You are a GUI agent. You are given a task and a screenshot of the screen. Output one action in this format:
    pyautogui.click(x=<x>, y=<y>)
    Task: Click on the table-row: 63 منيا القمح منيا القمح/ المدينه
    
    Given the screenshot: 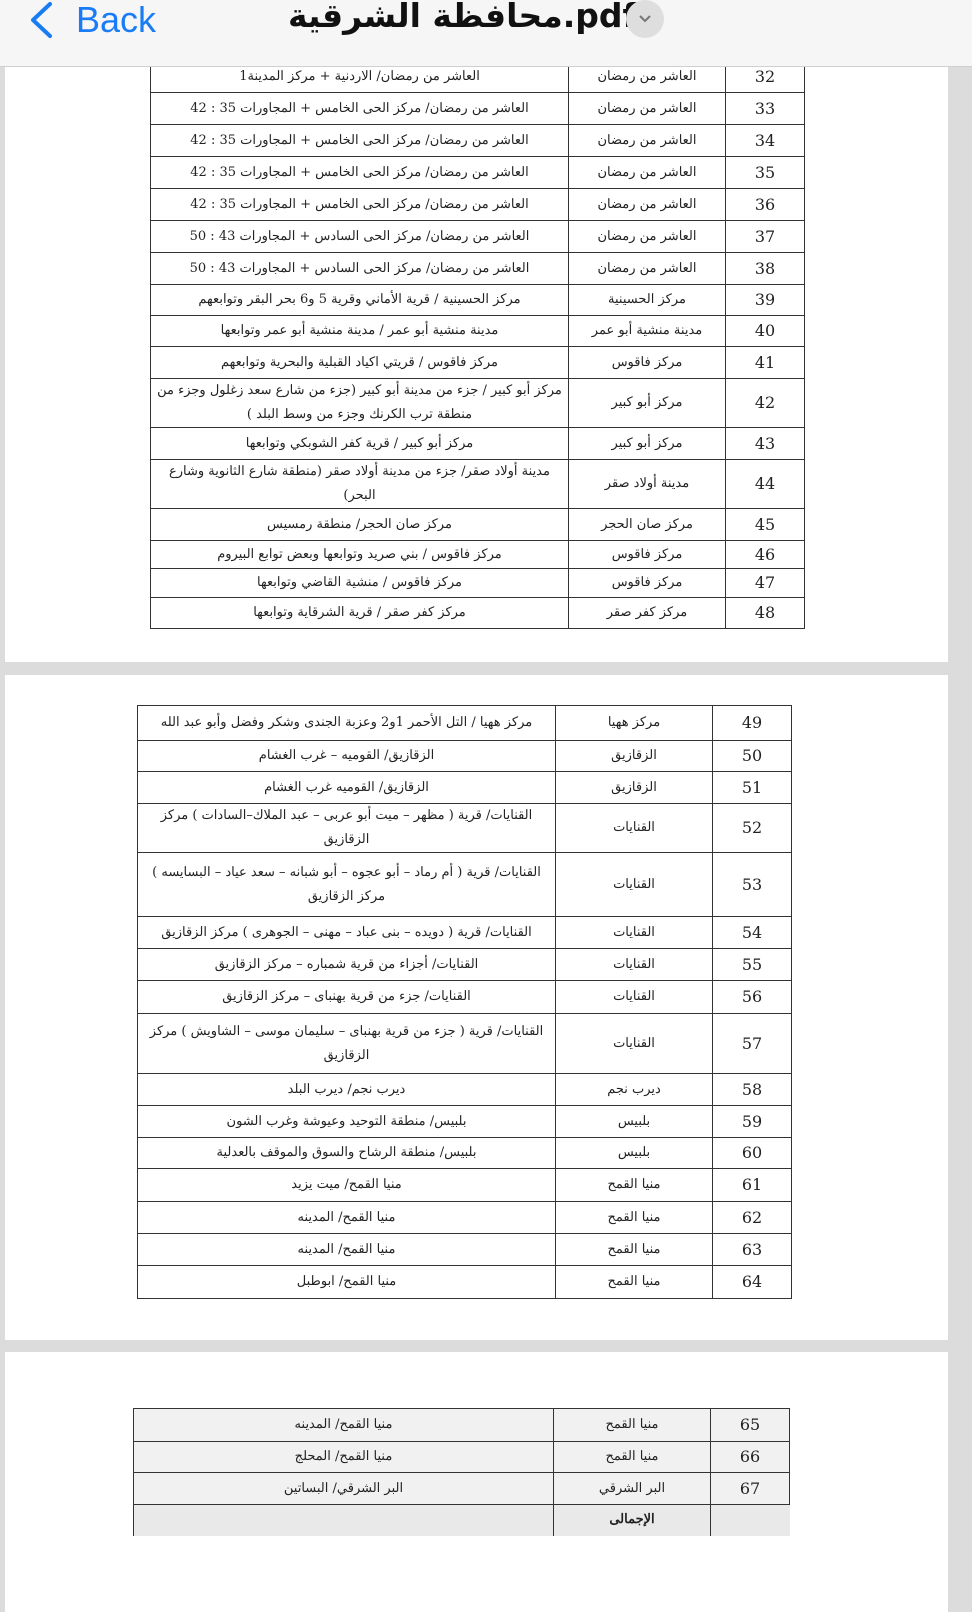 What is the action you would take?
    pyautogui.click(x=464, y=1249)
    